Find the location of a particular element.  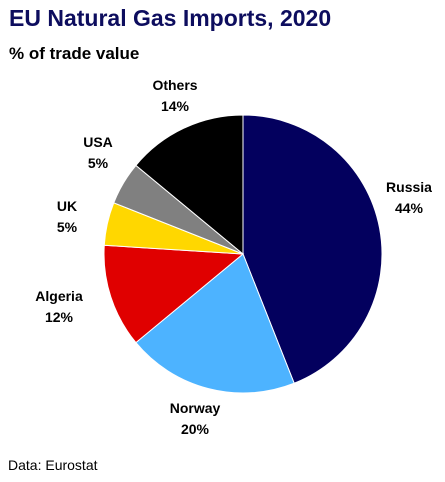

slice-value-others: 14% is located at coordinates (175, 106).